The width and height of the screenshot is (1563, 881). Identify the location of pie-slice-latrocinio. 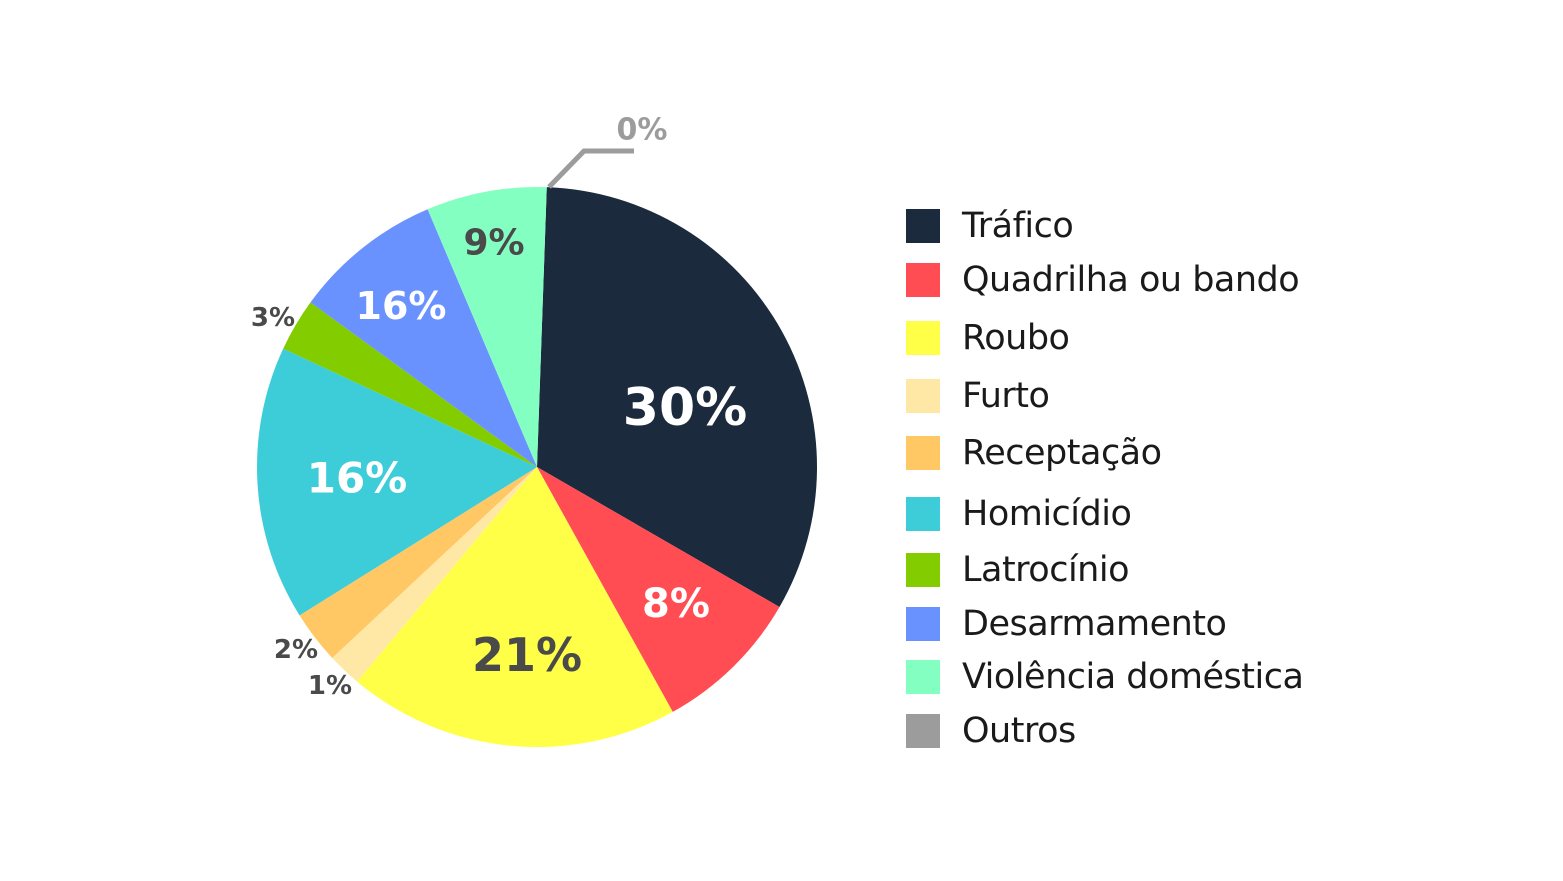
(410, 384).